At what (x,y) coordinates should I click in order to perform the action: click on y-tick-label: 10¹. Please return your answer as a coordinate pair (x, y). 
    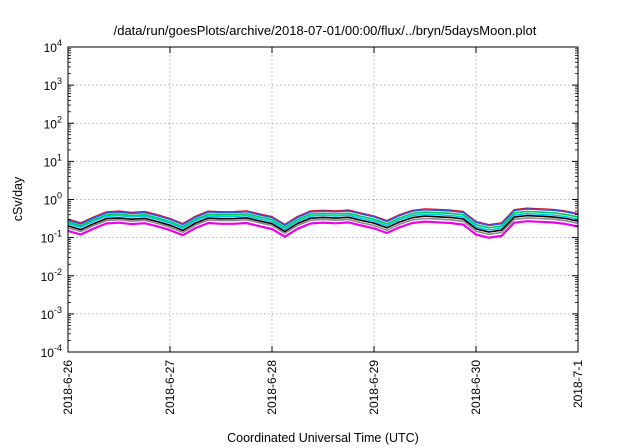
    Looking at the image, I should click on (53, 160).